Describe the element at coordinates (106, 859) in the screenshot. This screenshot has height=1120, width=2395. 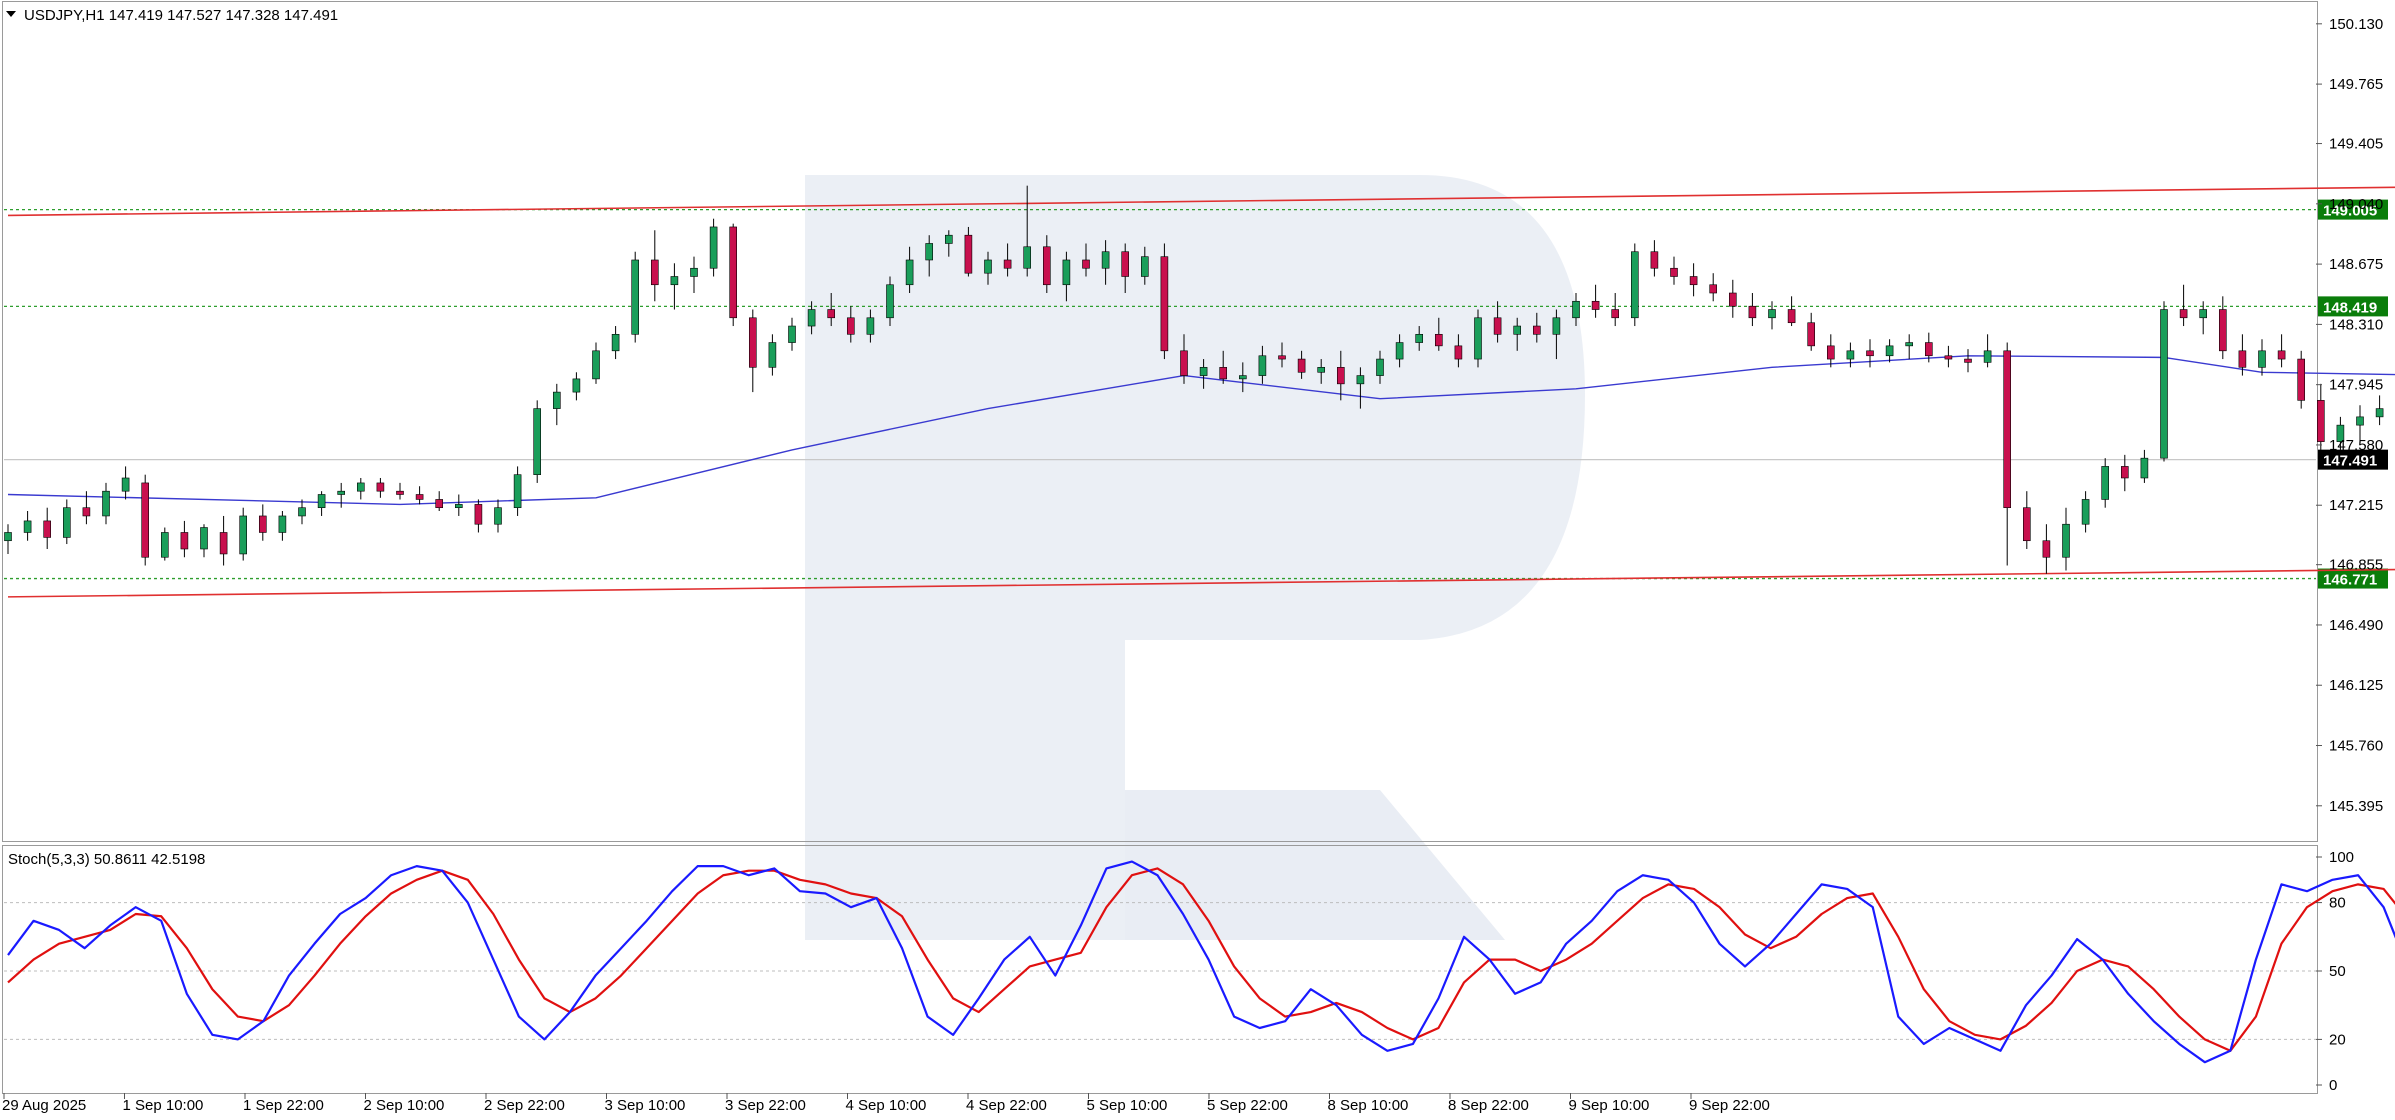
I see `stoch-title: Stoch(5,3,3) 50.8611 42.5198` at that location.